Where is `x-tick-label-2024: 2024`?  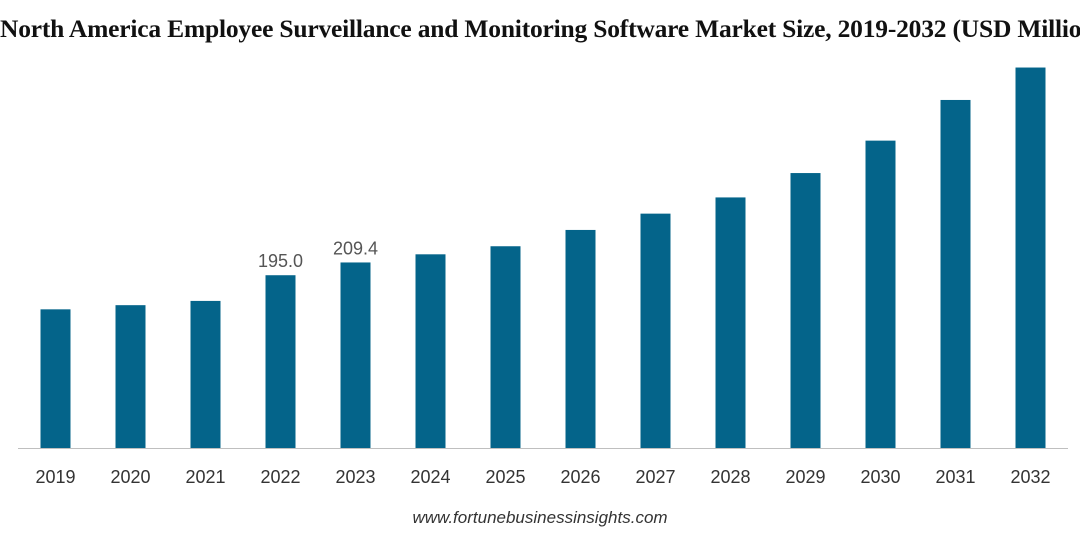 x-tick-label-2024: 2024 is located at coordinates (430, 477).